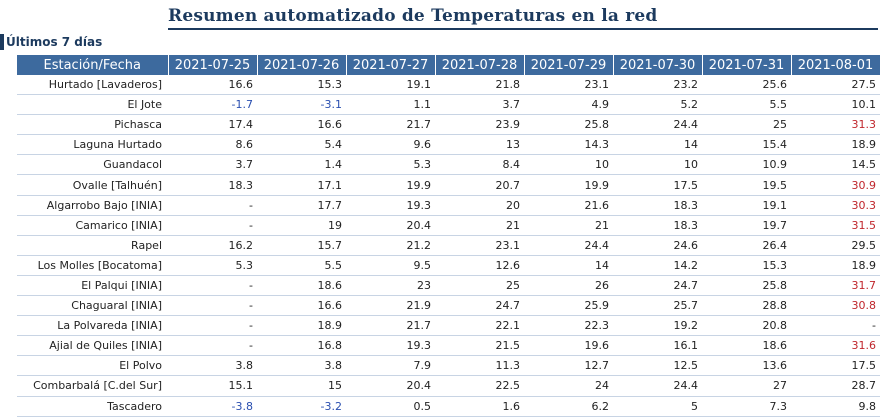 The image size is (895, 417). Describe the element at coordinates (390, 406) in the screenshot. I see `temperature-value: 0.5` at that location.